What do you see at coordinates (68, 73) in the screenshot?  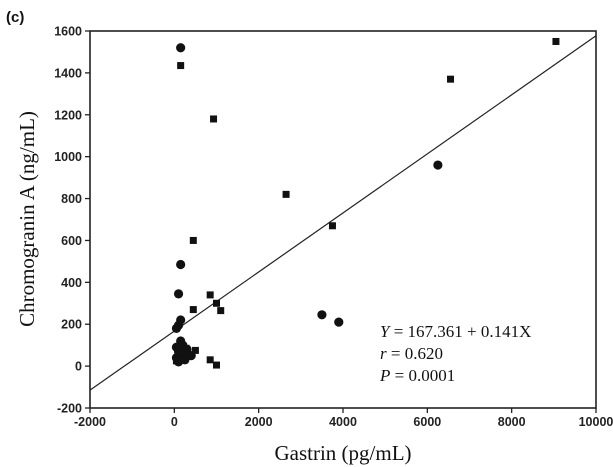 I see `y-tick-label: 1400` at bounding box center [68, 73].